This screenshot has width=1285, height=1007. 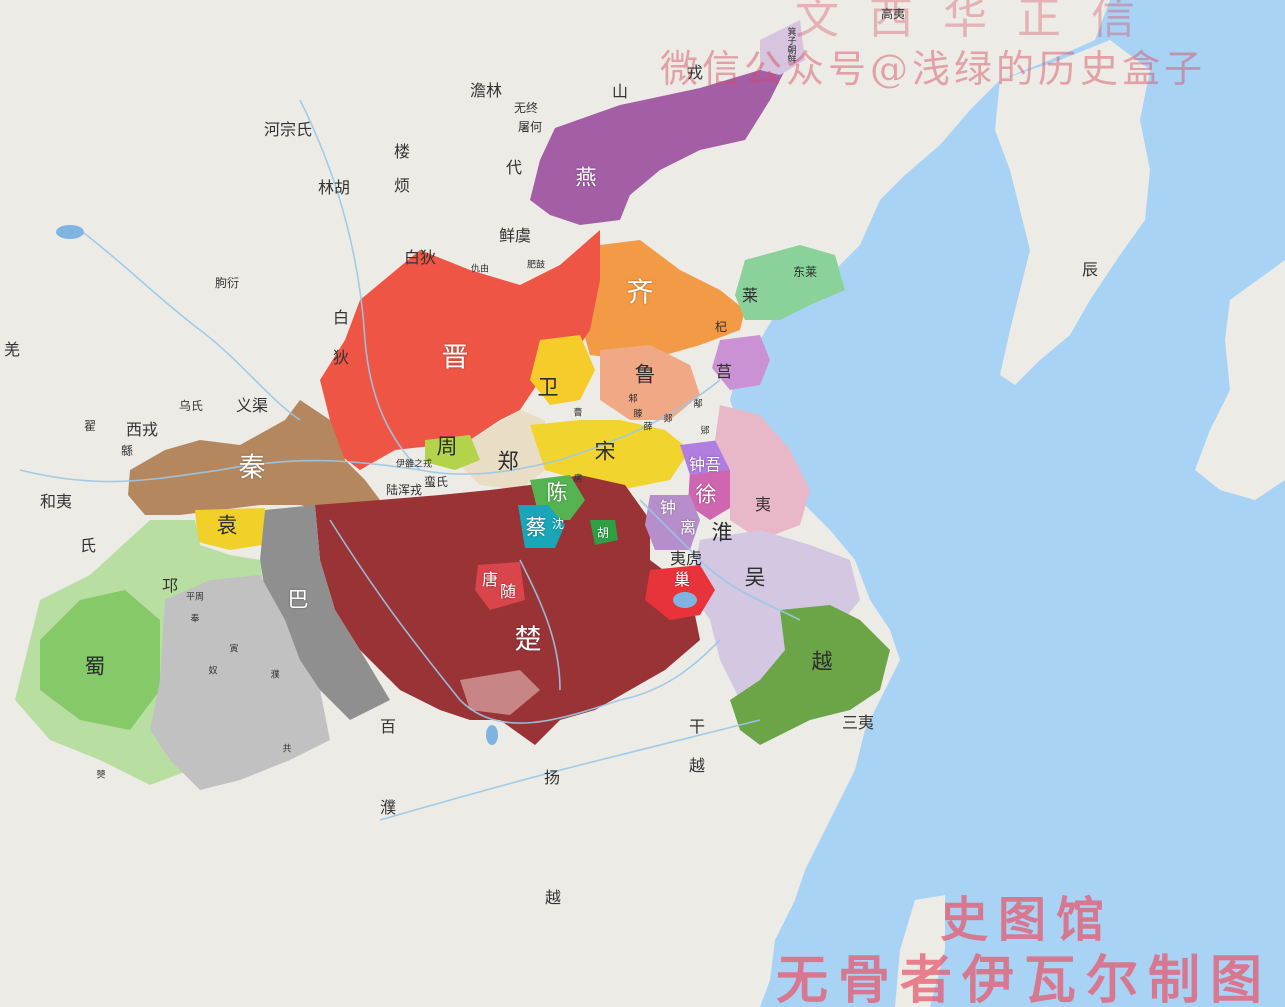 What do you see at coordinates (388, 726) in the screenshot?
I see `label-bai-yue: 百` at bounding box center [388, 726].